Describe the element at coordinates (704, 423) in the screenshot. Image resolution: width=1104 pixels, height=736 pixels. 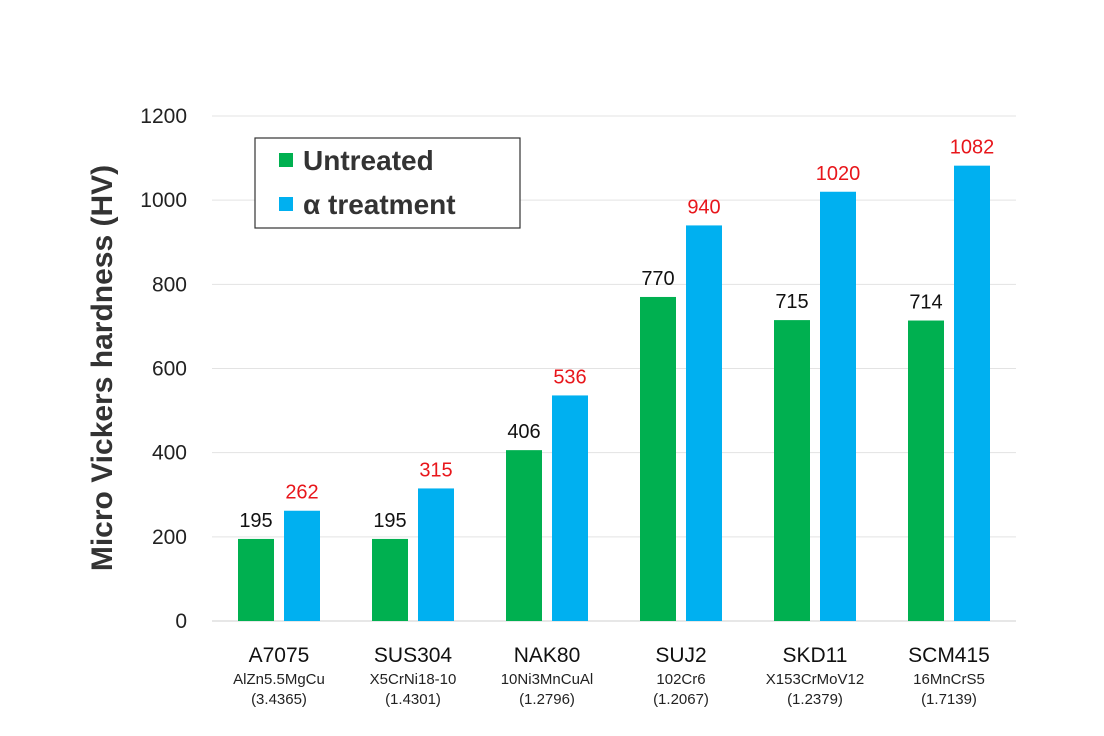
I see `bar-alpha-treatment-suj2` at that location.